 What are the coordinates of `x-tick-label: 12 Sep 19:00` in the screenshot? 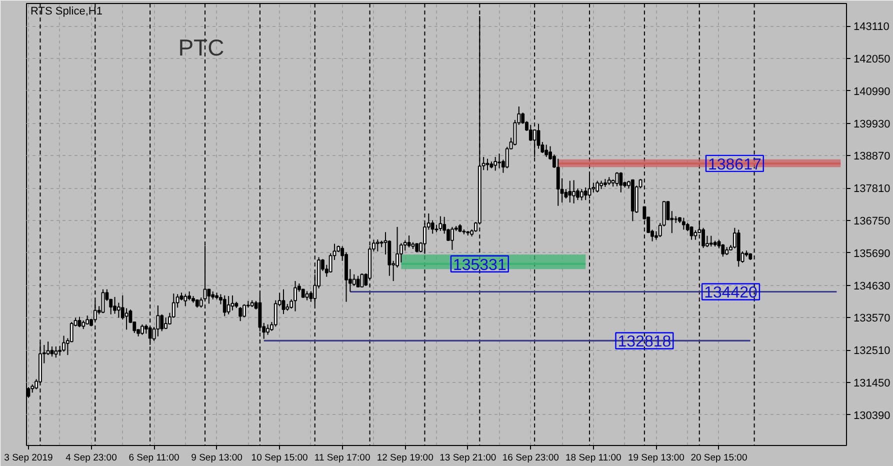 It's located at (405, 458).